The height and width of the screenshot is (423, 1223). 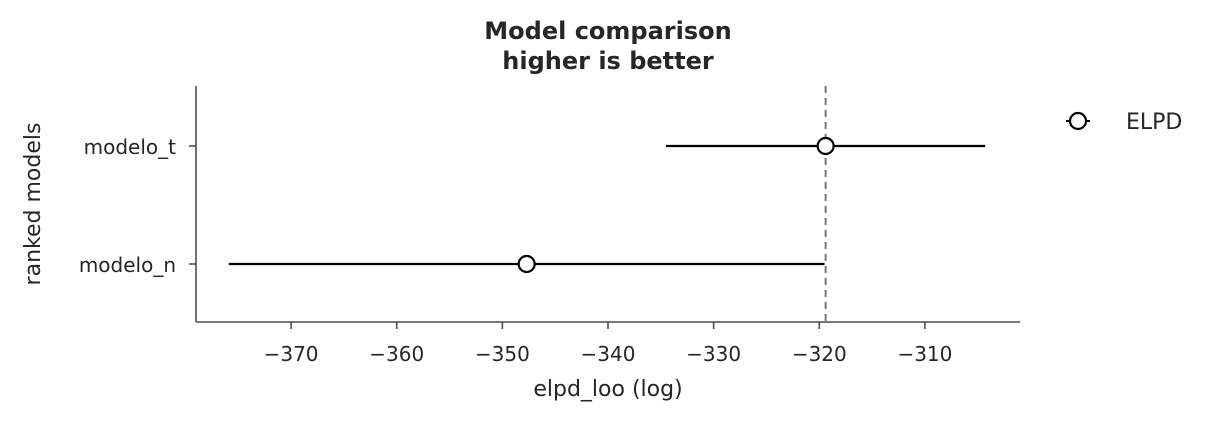 I want to click on x-tick-label: −360, so click(x=396, y=354).